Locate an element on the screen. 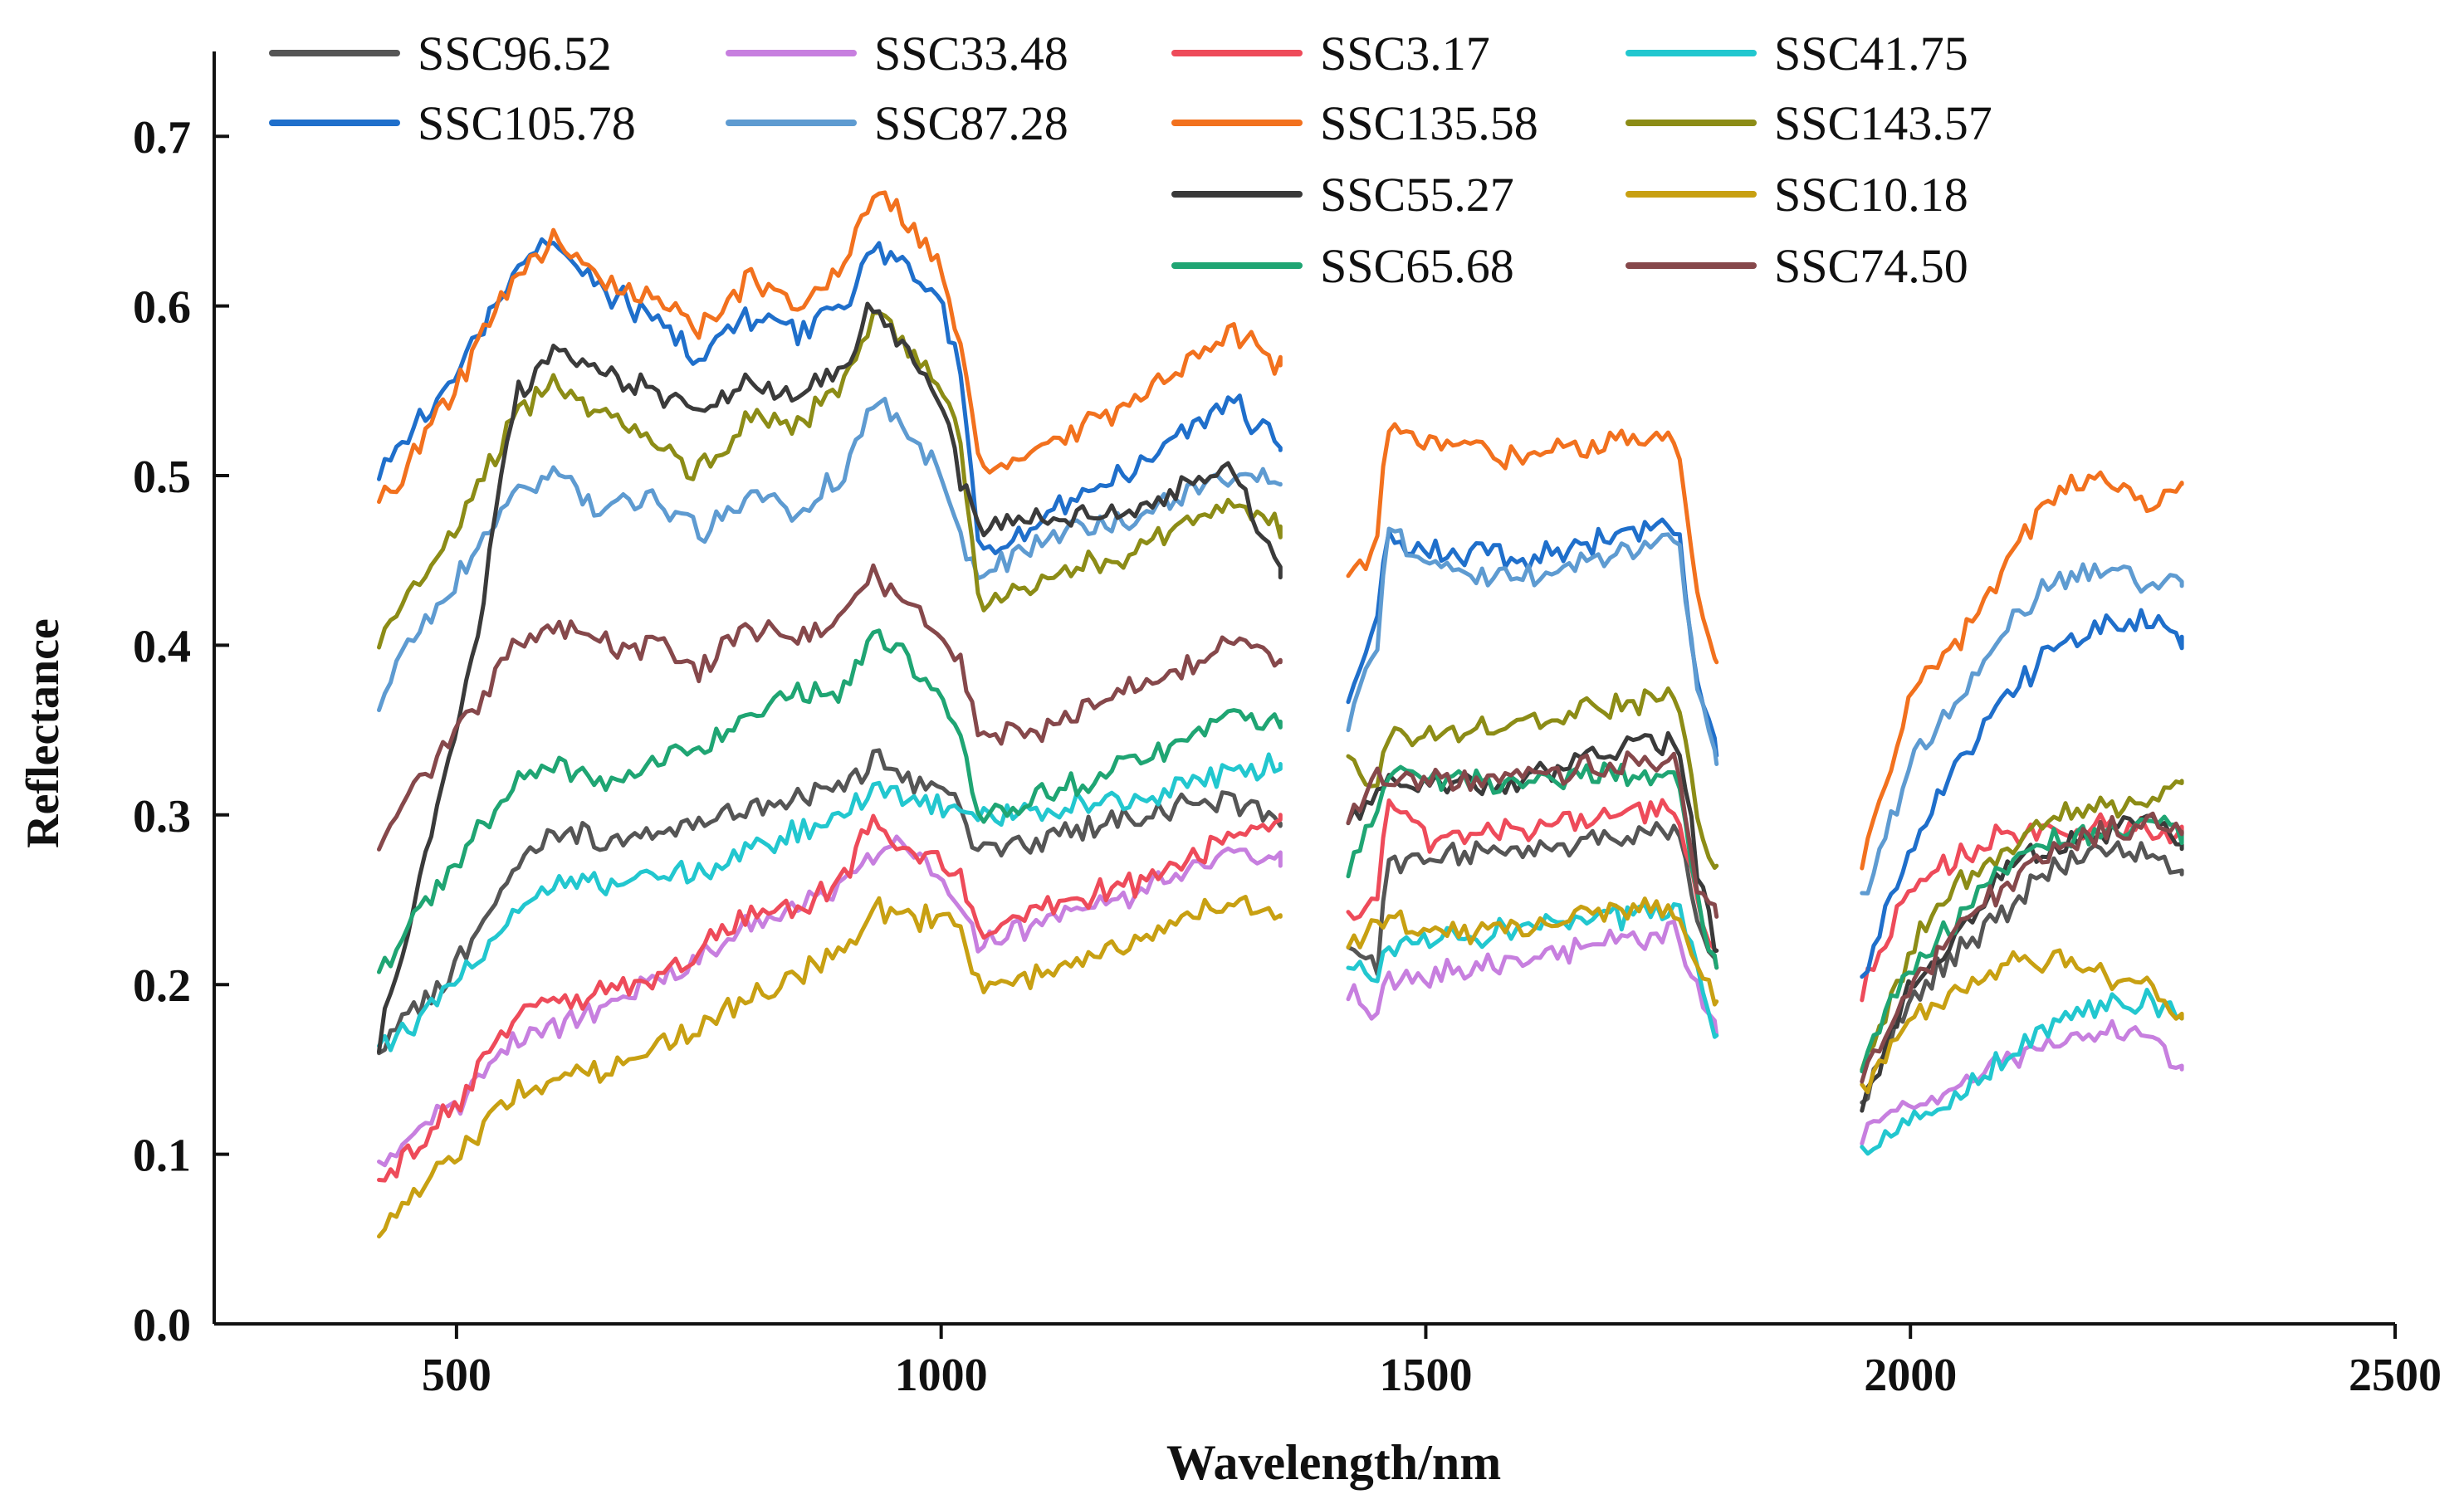 Image resolution: width=2464 pixels, height=1504 pixels. x-axis-title: Wavelength/nm is located at coordinates (1334, 1462).